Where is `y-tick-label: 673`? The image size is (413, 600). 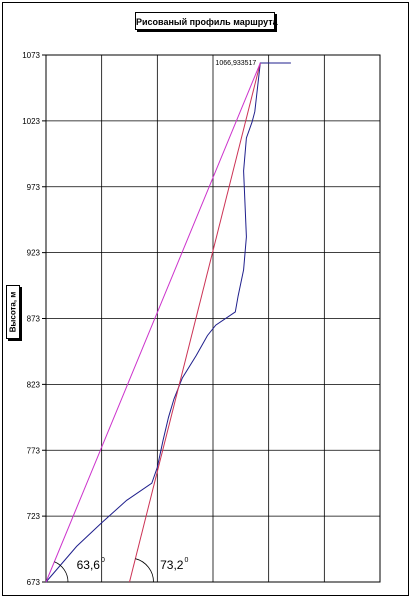 y-tick-label: 673 is located at coordinates (34, 582).